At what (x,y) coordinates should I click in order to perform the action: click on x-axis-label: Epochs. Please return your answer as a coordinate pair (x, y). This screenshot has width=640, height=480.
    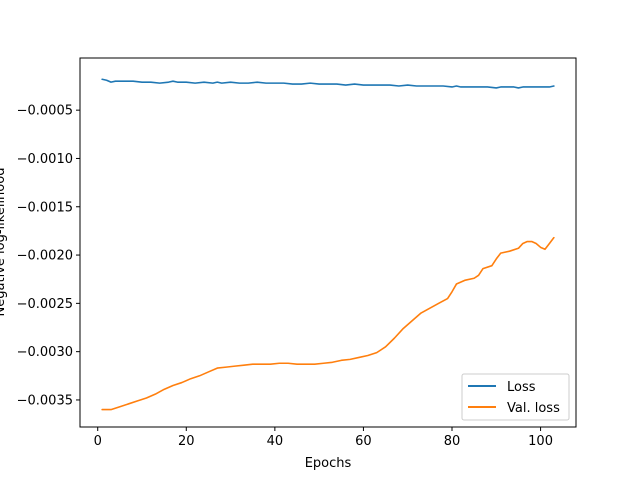
    Looking at the image, I should click on (328, 463).